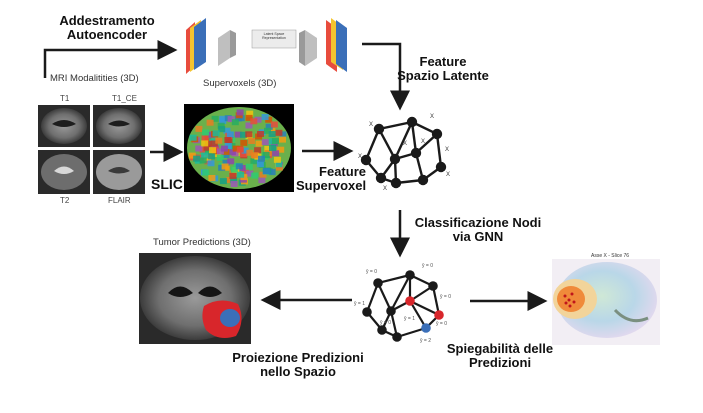 The image size is (703, 413). Describe the element at coordinates (342, 171) in the screenshot. I see `supervoxel-features-line1: Feature` at that location.